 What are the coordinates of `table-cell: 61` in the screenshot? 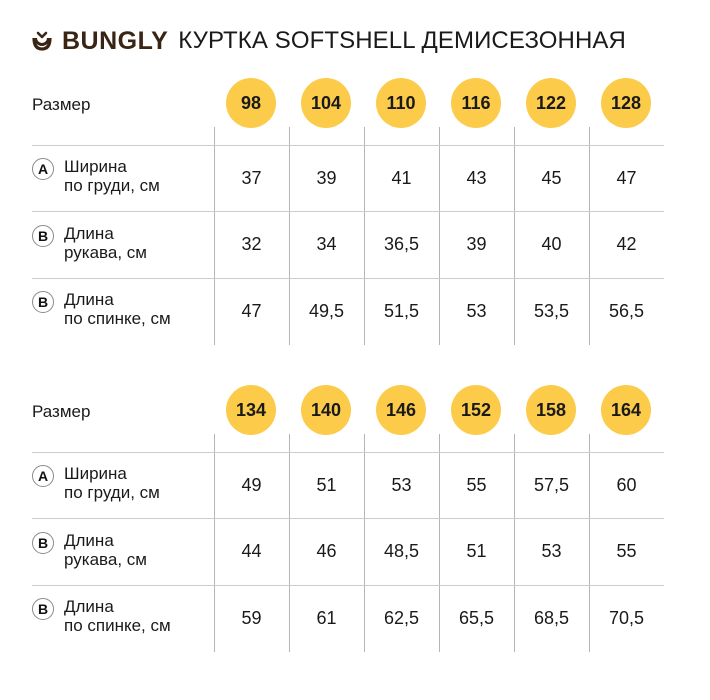 It's located at (326, 617).